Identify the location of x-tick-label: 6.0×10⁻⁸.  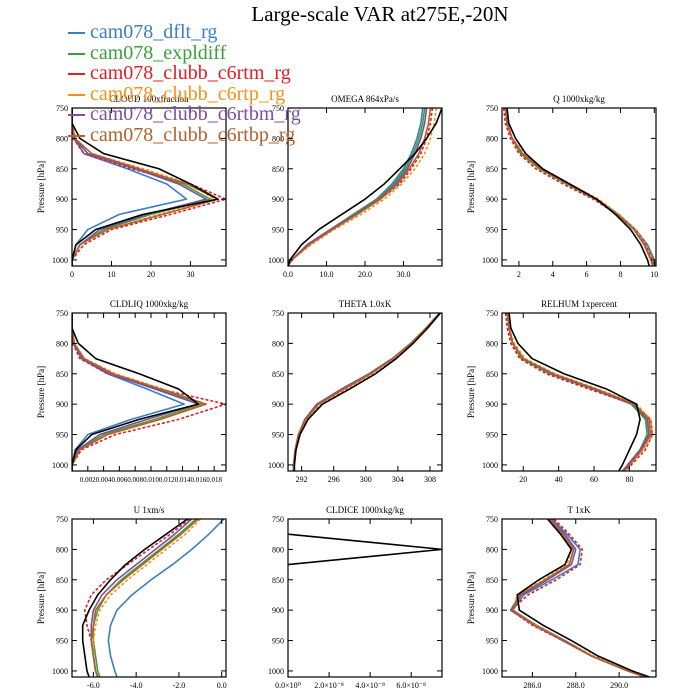
(411, 685).